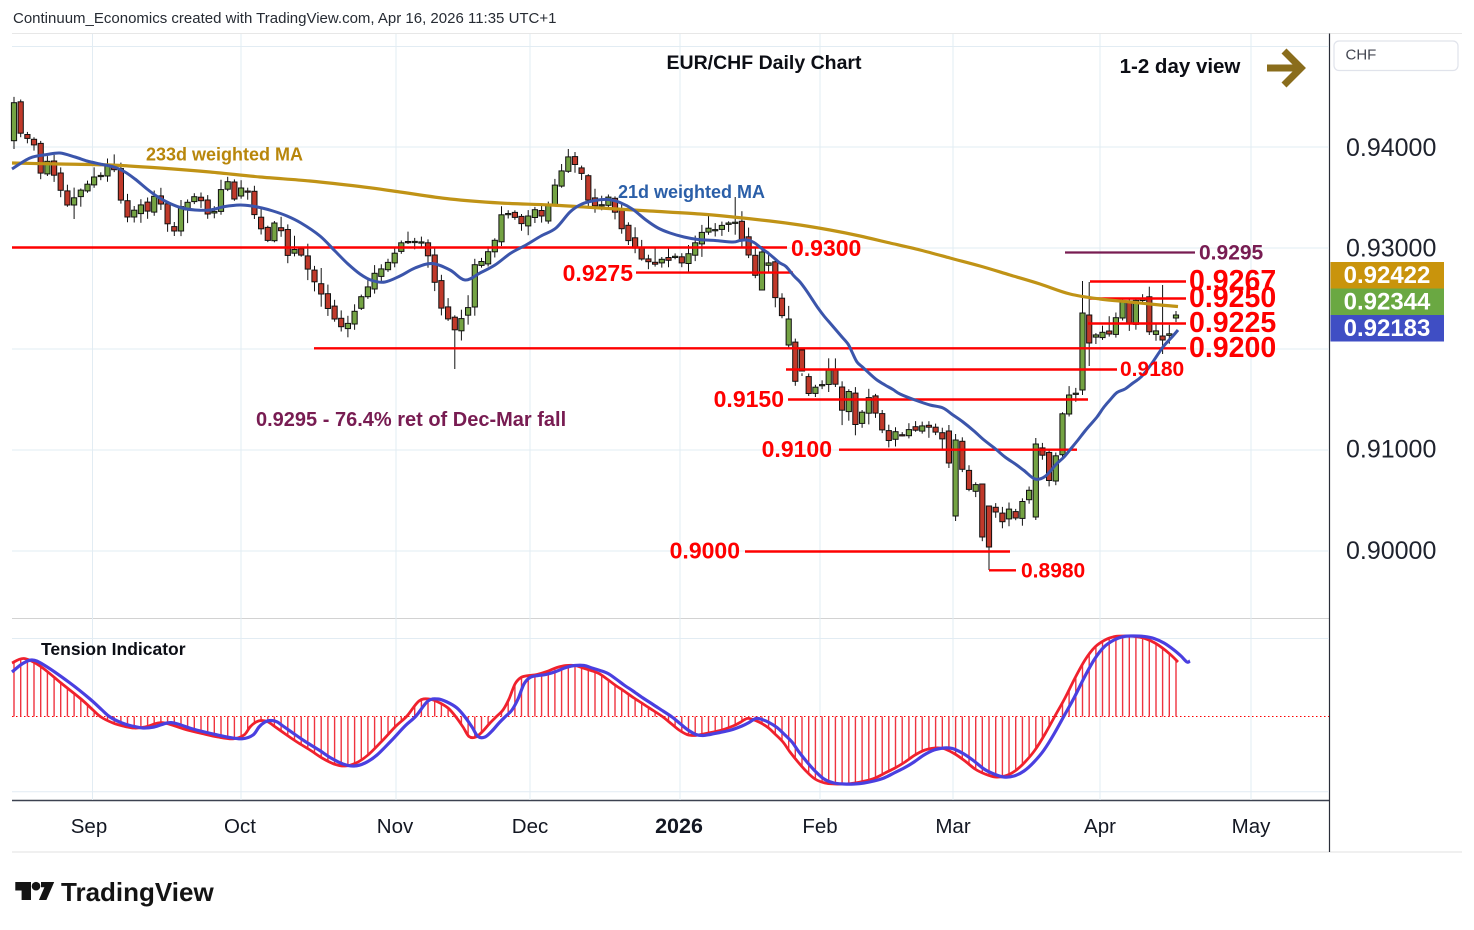 This screenshot has height=930, width=1474. What do you see at coordinates (705, 551) in the screenshot?
I see `svg-text: 0.9000` at bounding box center [705, 551].